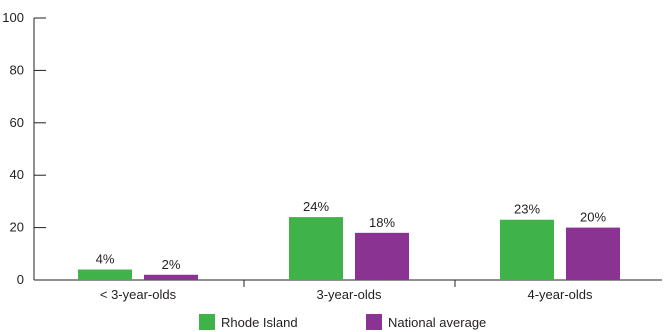 This screenshot has height=332, width=664. What do you see at coordinates (259, 322) in the screenshot?
I see `legend-label: Rhode Island` at bounding box center [259, 322].